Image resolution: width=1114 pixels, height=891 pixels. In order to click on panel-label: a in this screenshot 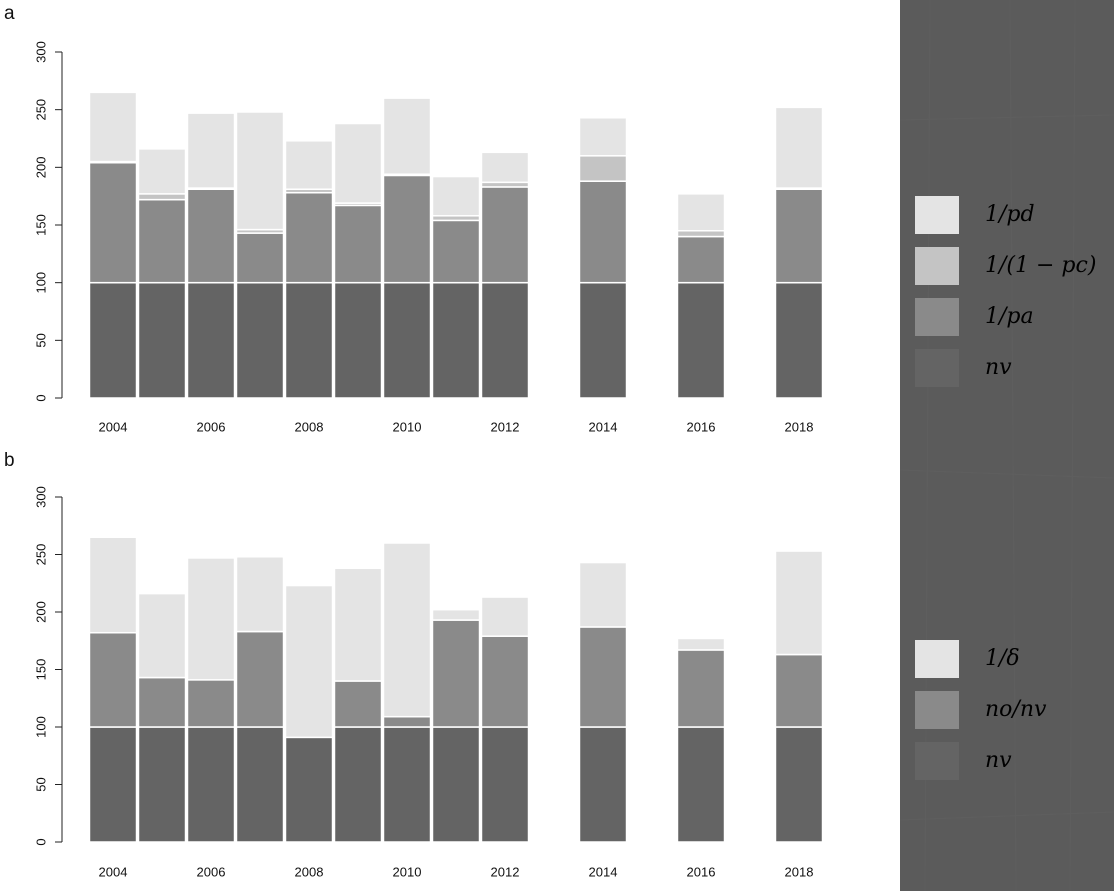, I will do `click(9, 13)`.